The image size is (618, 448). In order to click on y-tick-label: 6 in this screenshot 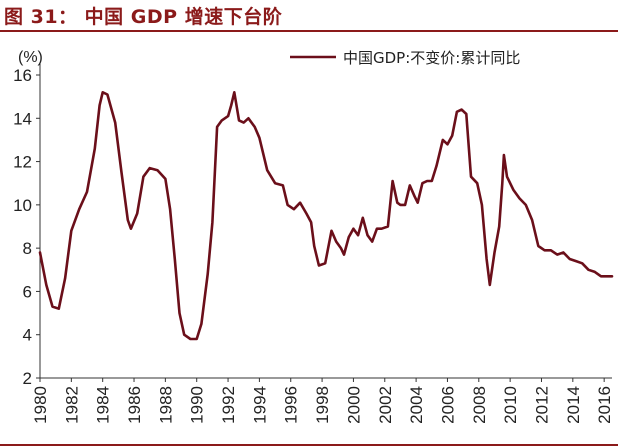, I will do `click(27, 291)`.